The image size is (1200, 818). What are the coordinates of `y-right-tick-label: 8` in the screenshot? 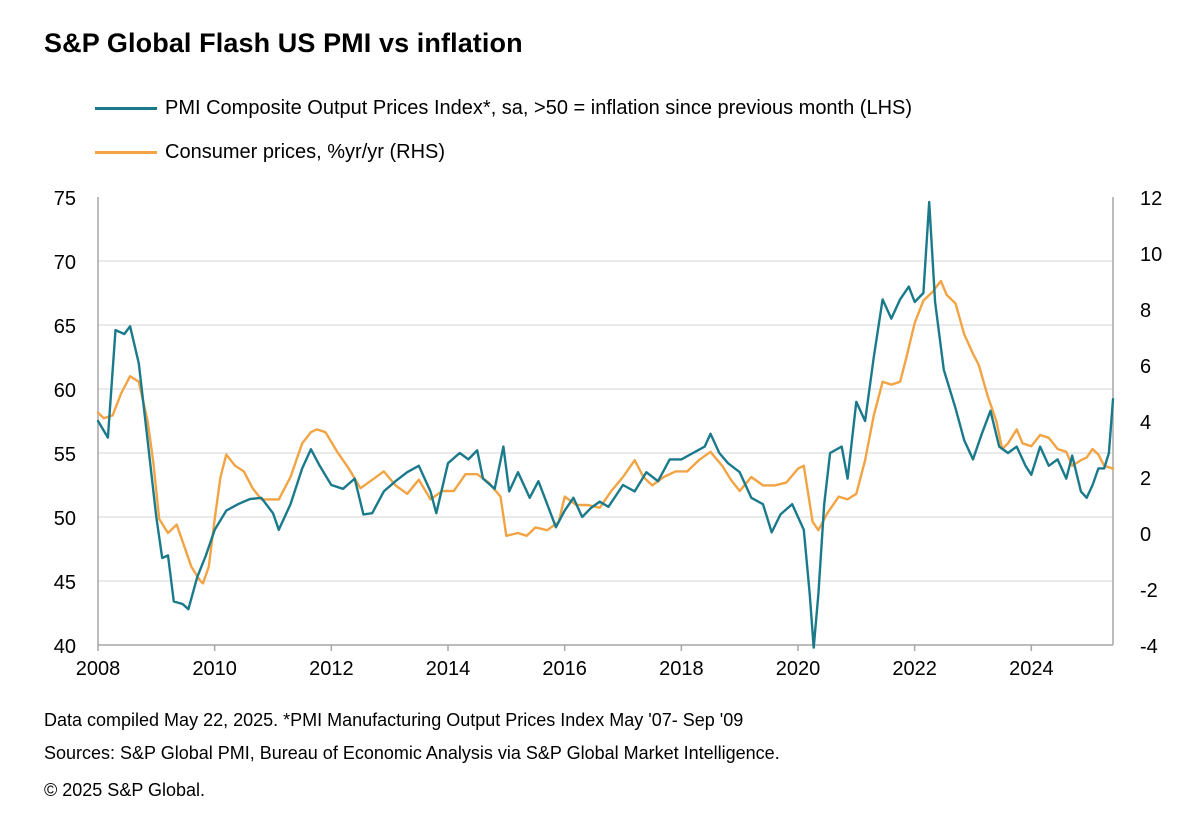 It's located at (1145, 311).